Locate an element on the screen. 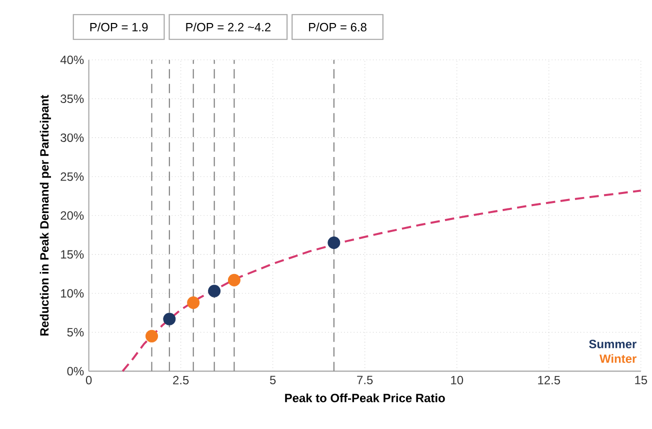 This screenshot has width=652, height=429. x-tick-label: 12.5 is located at coordinates (549, 380).